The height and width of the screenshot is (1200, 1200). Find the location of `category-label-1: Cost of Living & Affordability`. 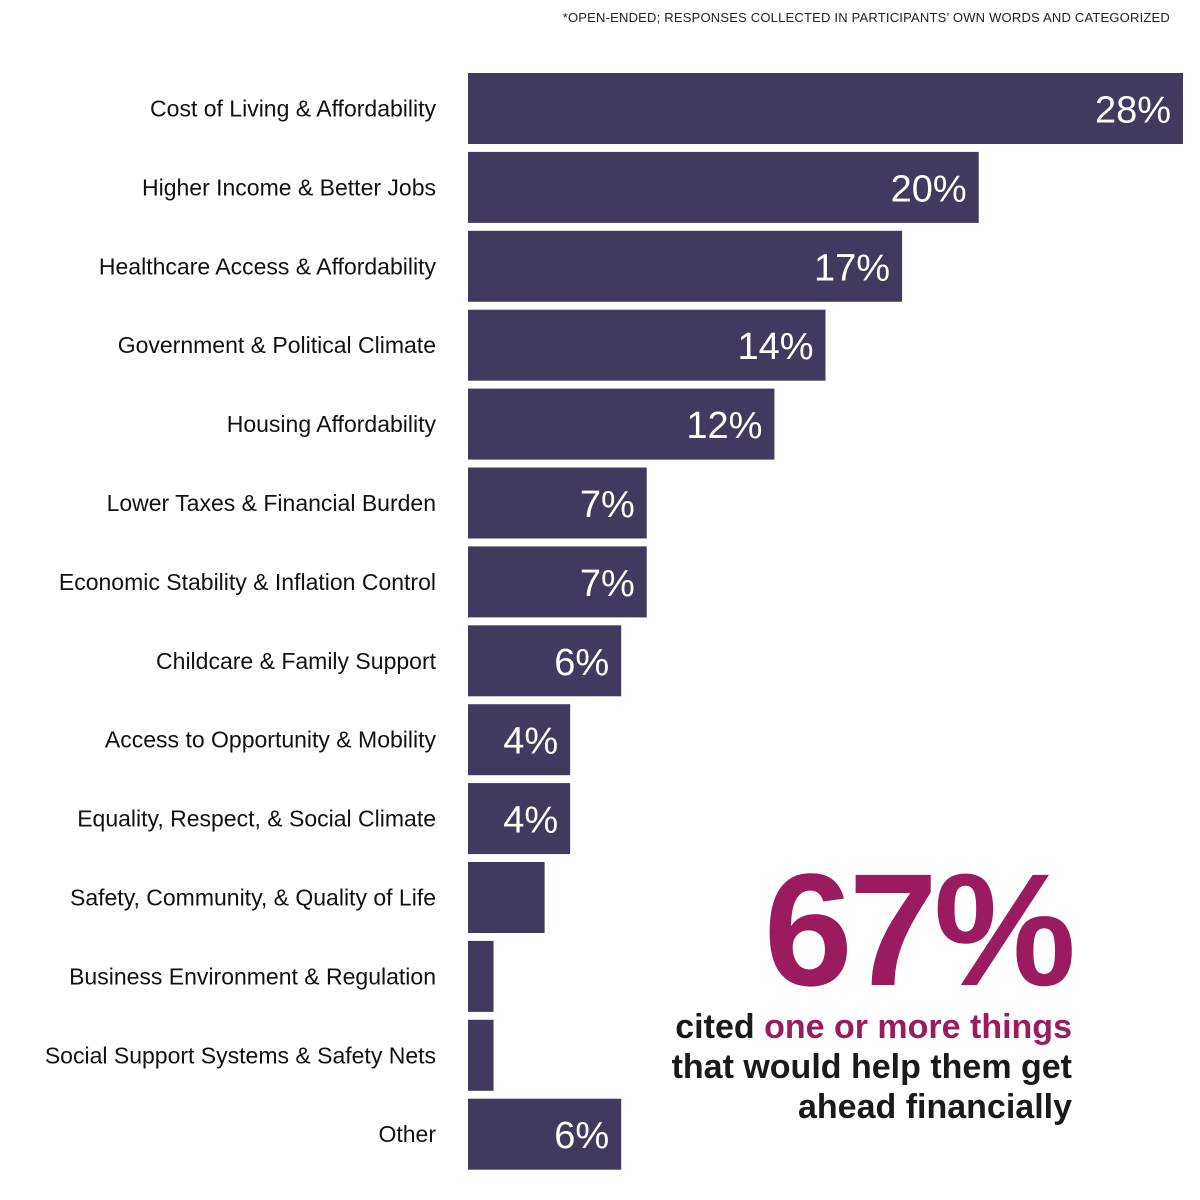

category-label-1: Cost of Living & Affordability is located at coordinates (293, 109).